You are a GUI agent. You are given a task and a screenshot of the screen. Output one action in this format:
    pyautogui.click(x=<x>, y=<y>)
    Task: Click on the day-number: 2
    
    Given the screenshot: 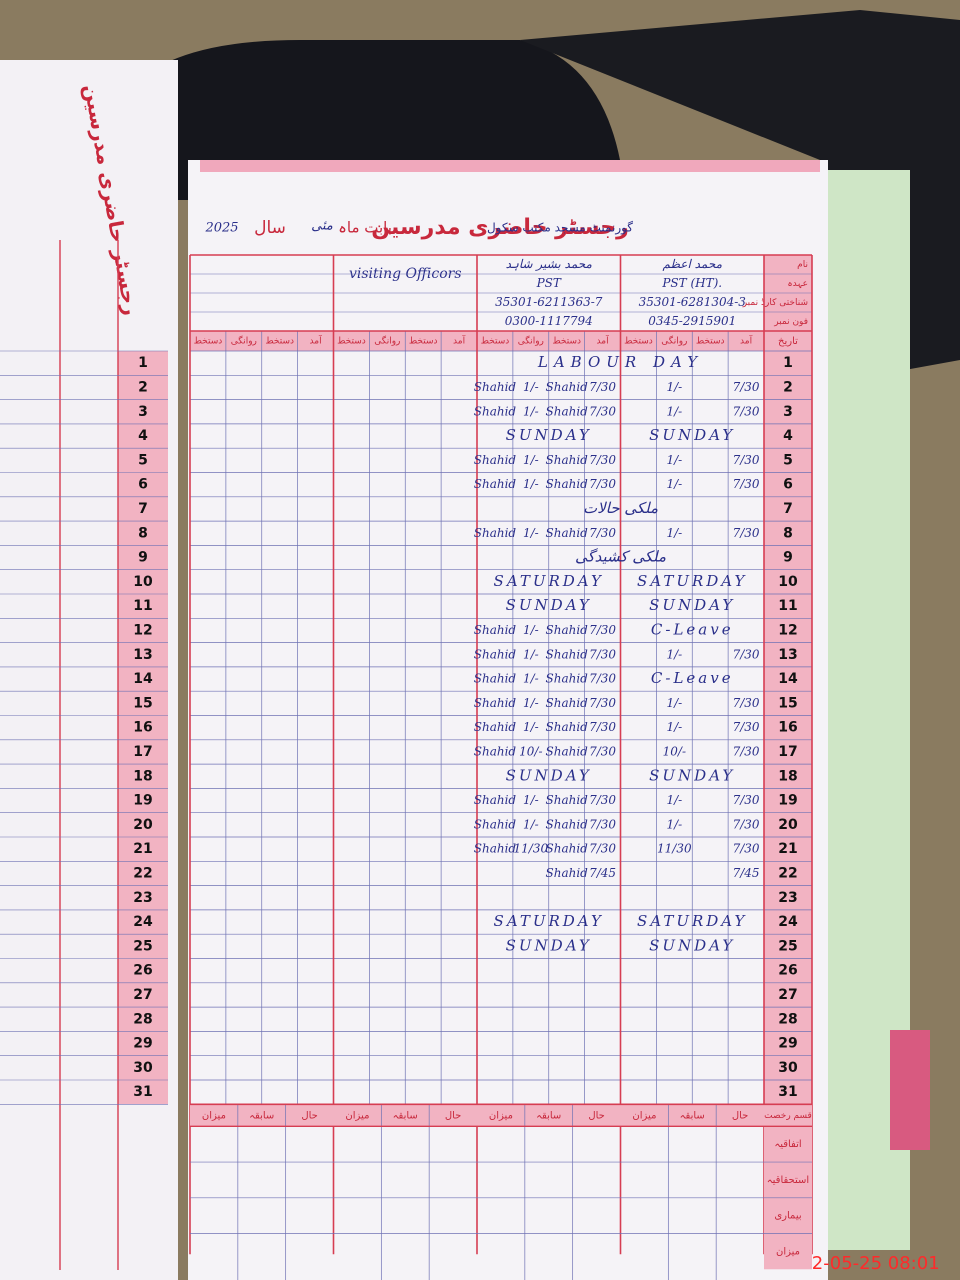 What is the action you would take?
    pyautogui.click(x=788, y=387)
    